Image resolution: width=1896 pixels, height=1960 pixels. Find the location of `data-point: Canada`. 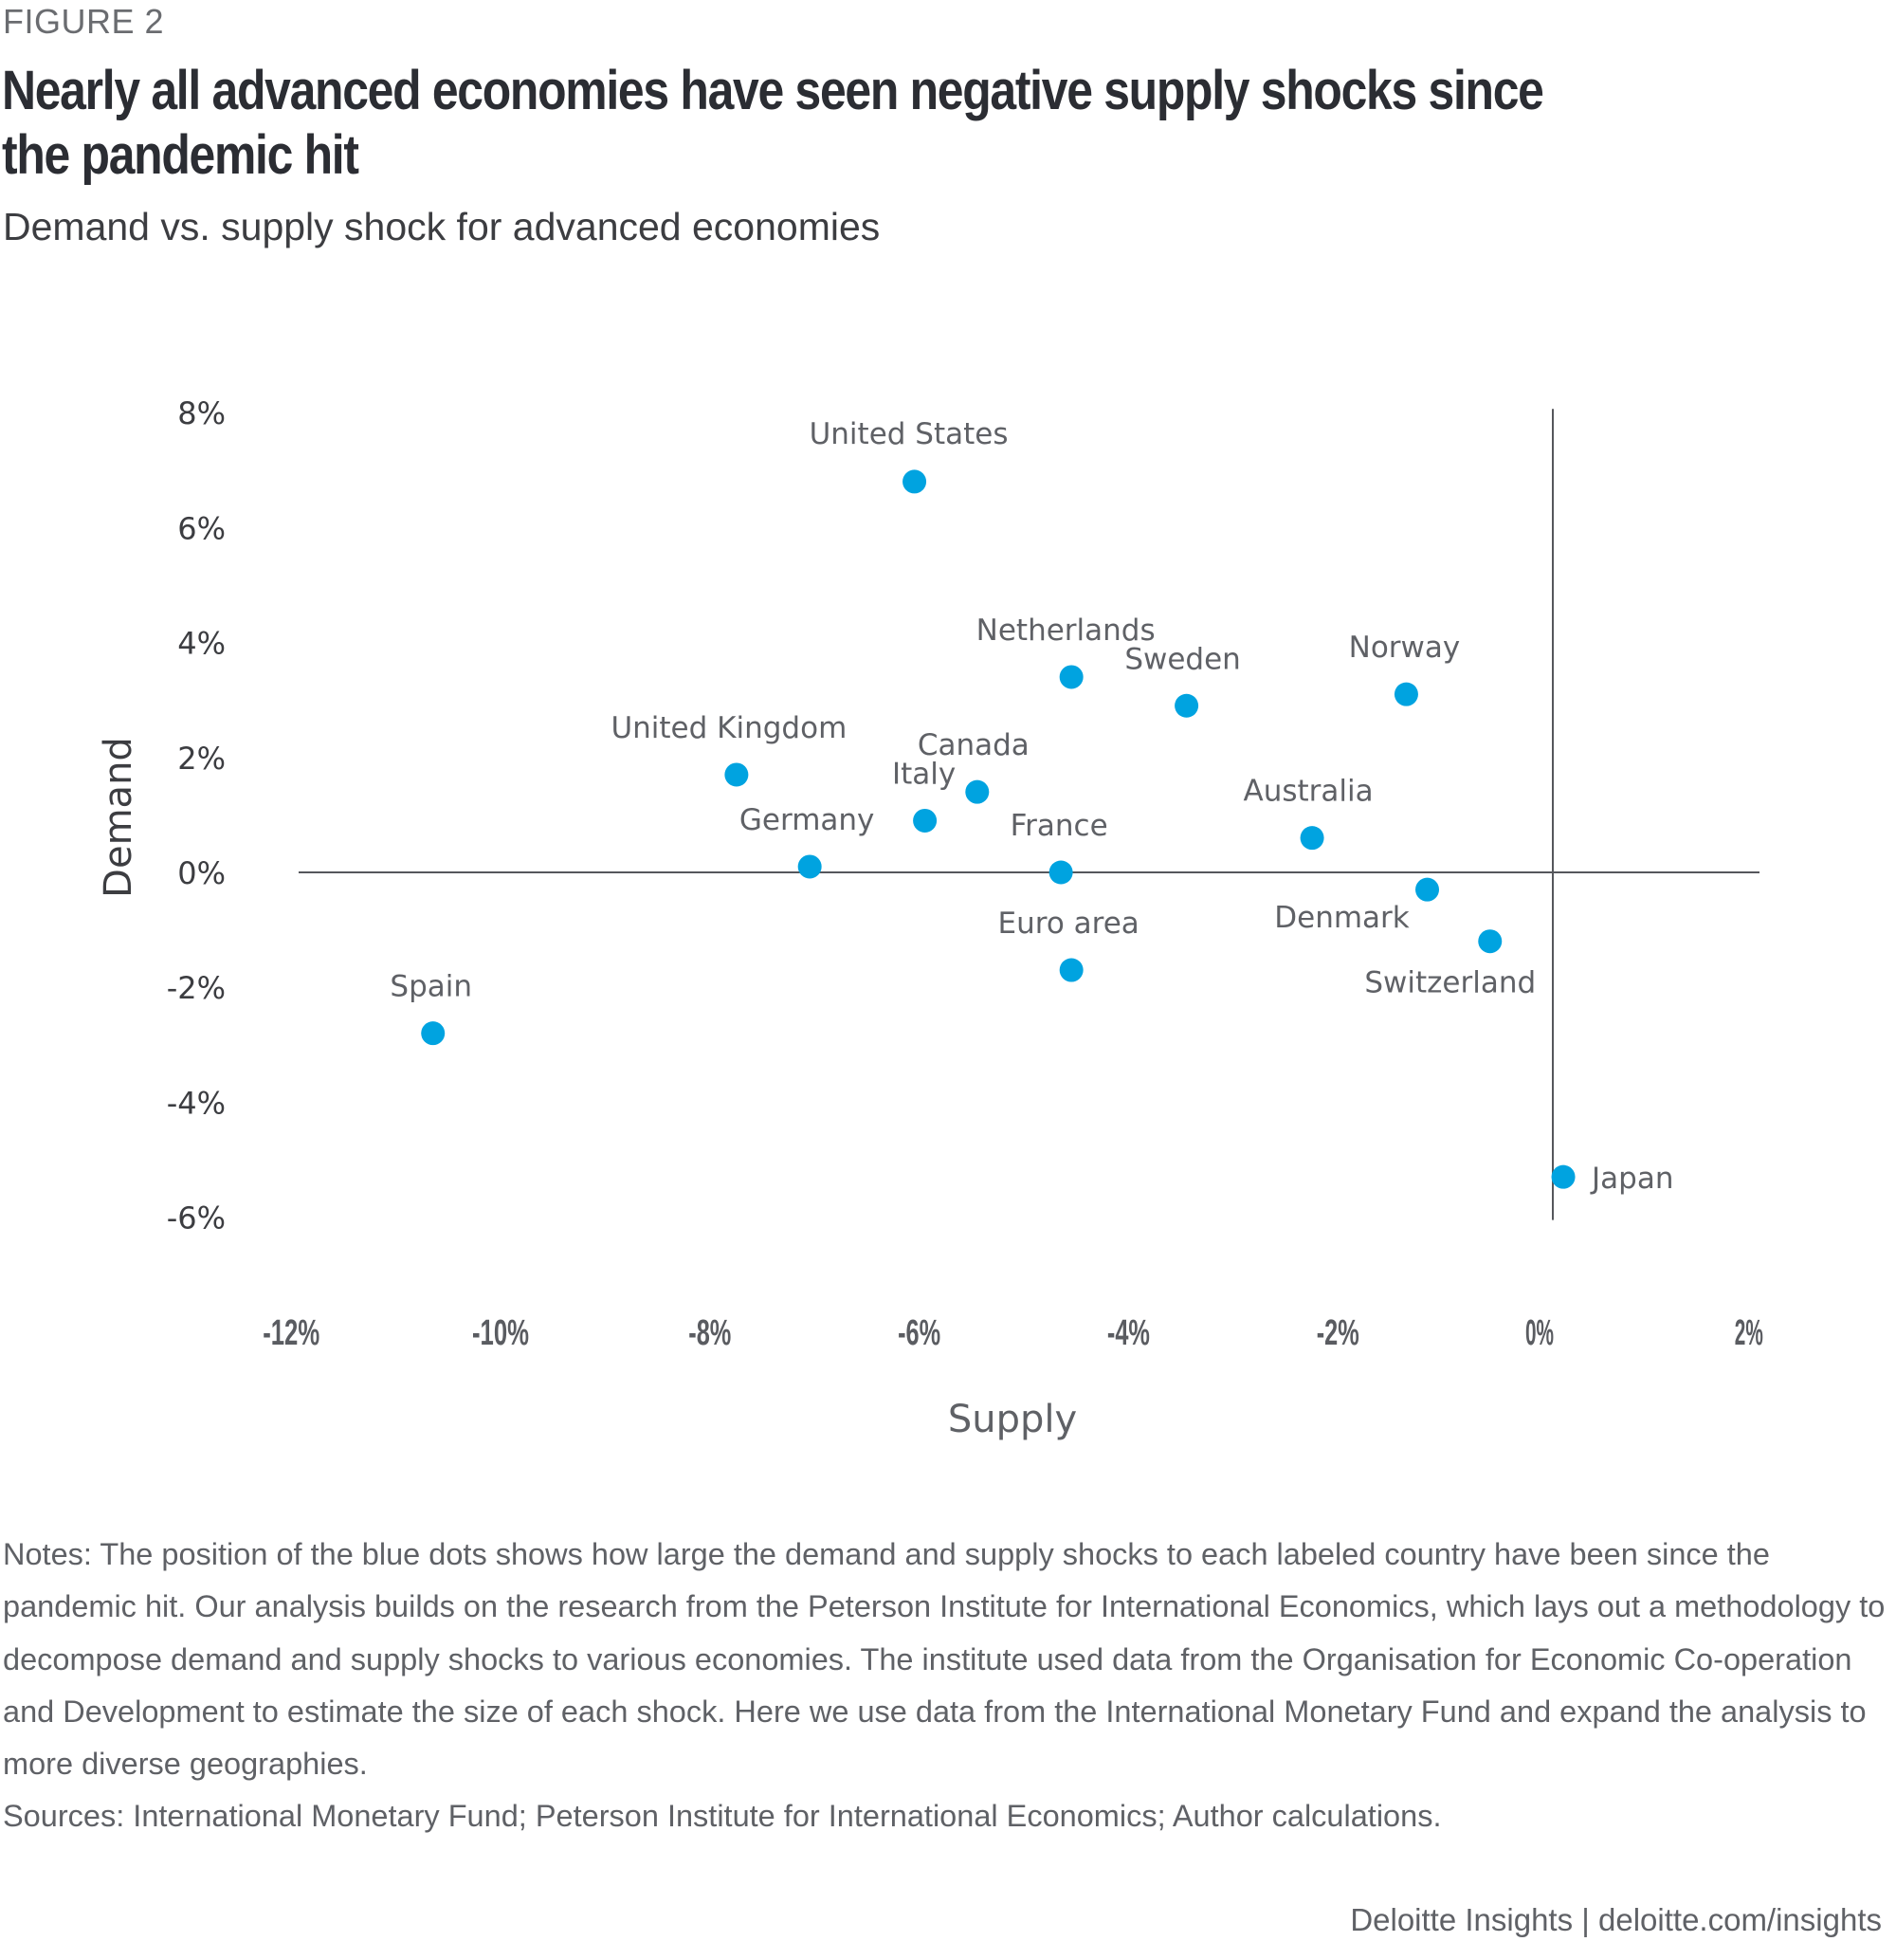

data-point: Canada is located at coordinates (974, 766).